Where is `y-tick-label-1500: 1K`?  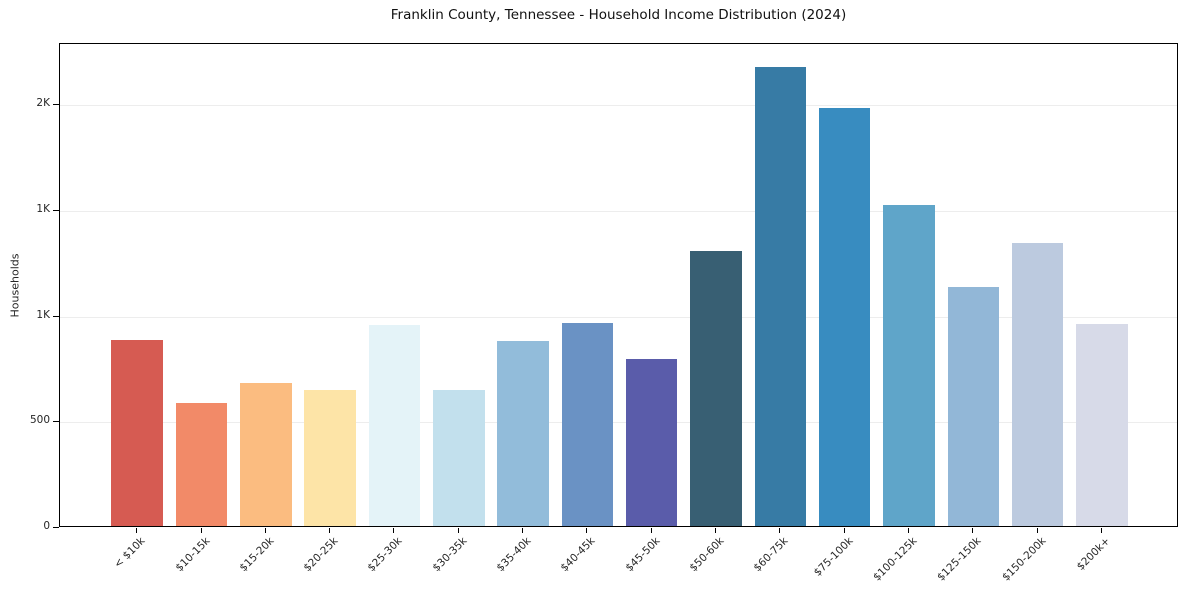 y-tick-label-1500: 1K is located at coordinates (43, 209).